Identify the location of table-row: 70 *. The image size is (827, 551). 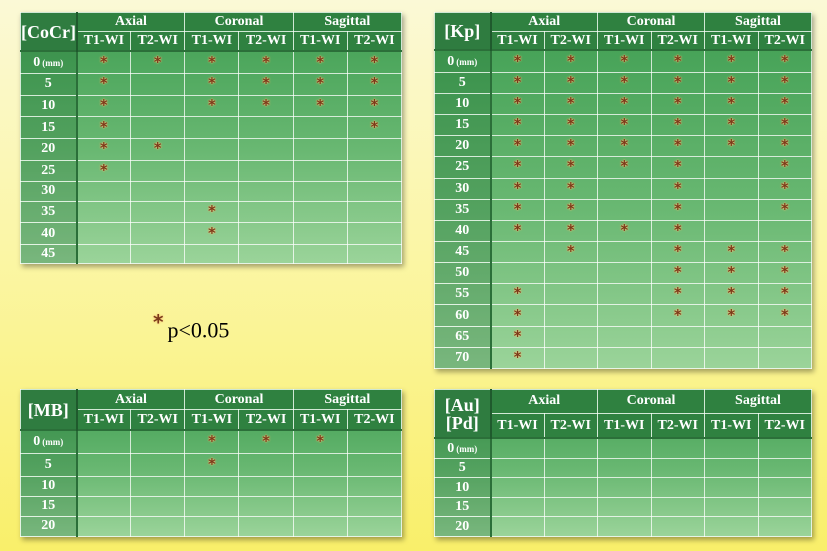
(623, 358).